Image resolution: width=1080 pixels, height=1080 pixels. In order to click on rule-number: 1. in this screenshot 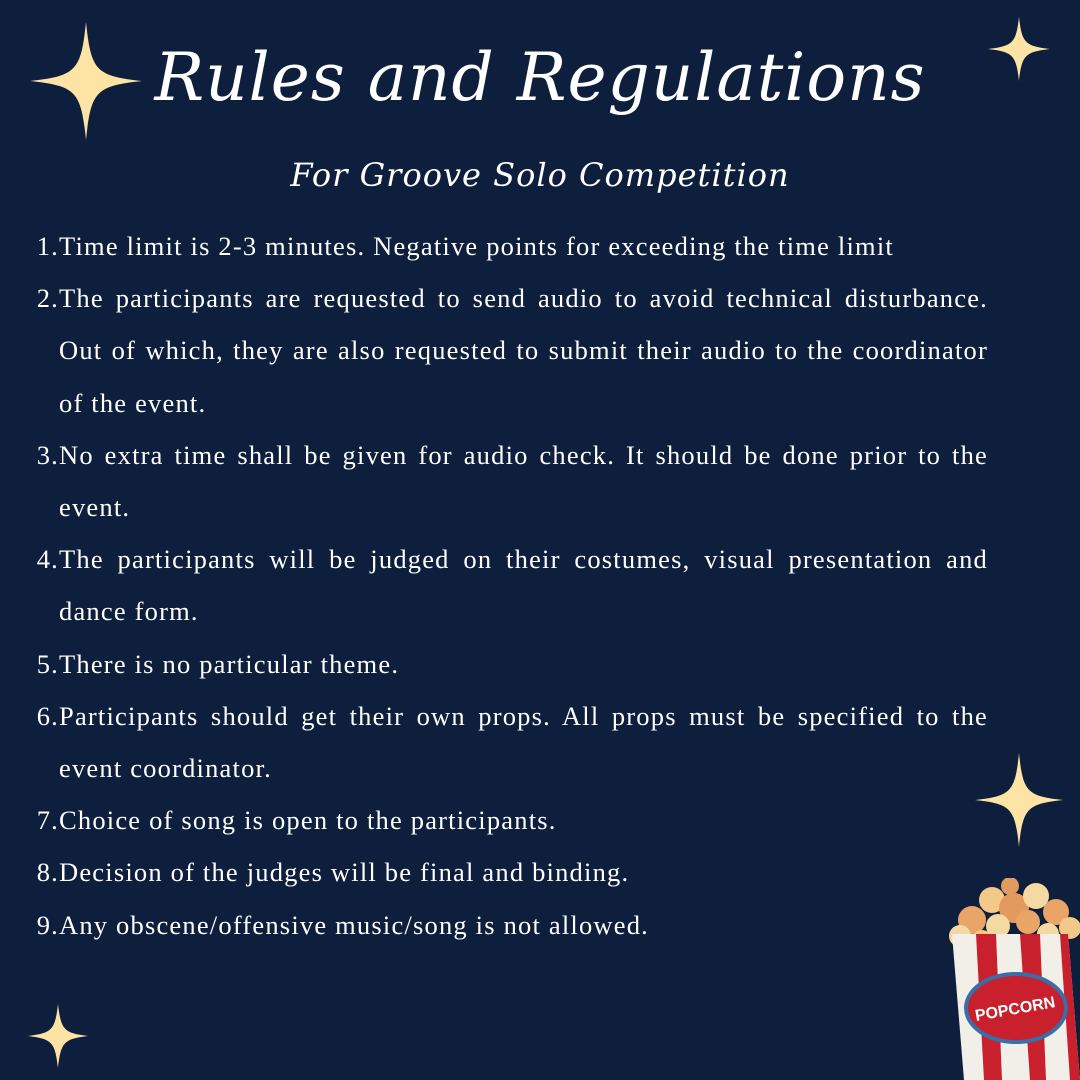, I will do `click(47, 246)`.